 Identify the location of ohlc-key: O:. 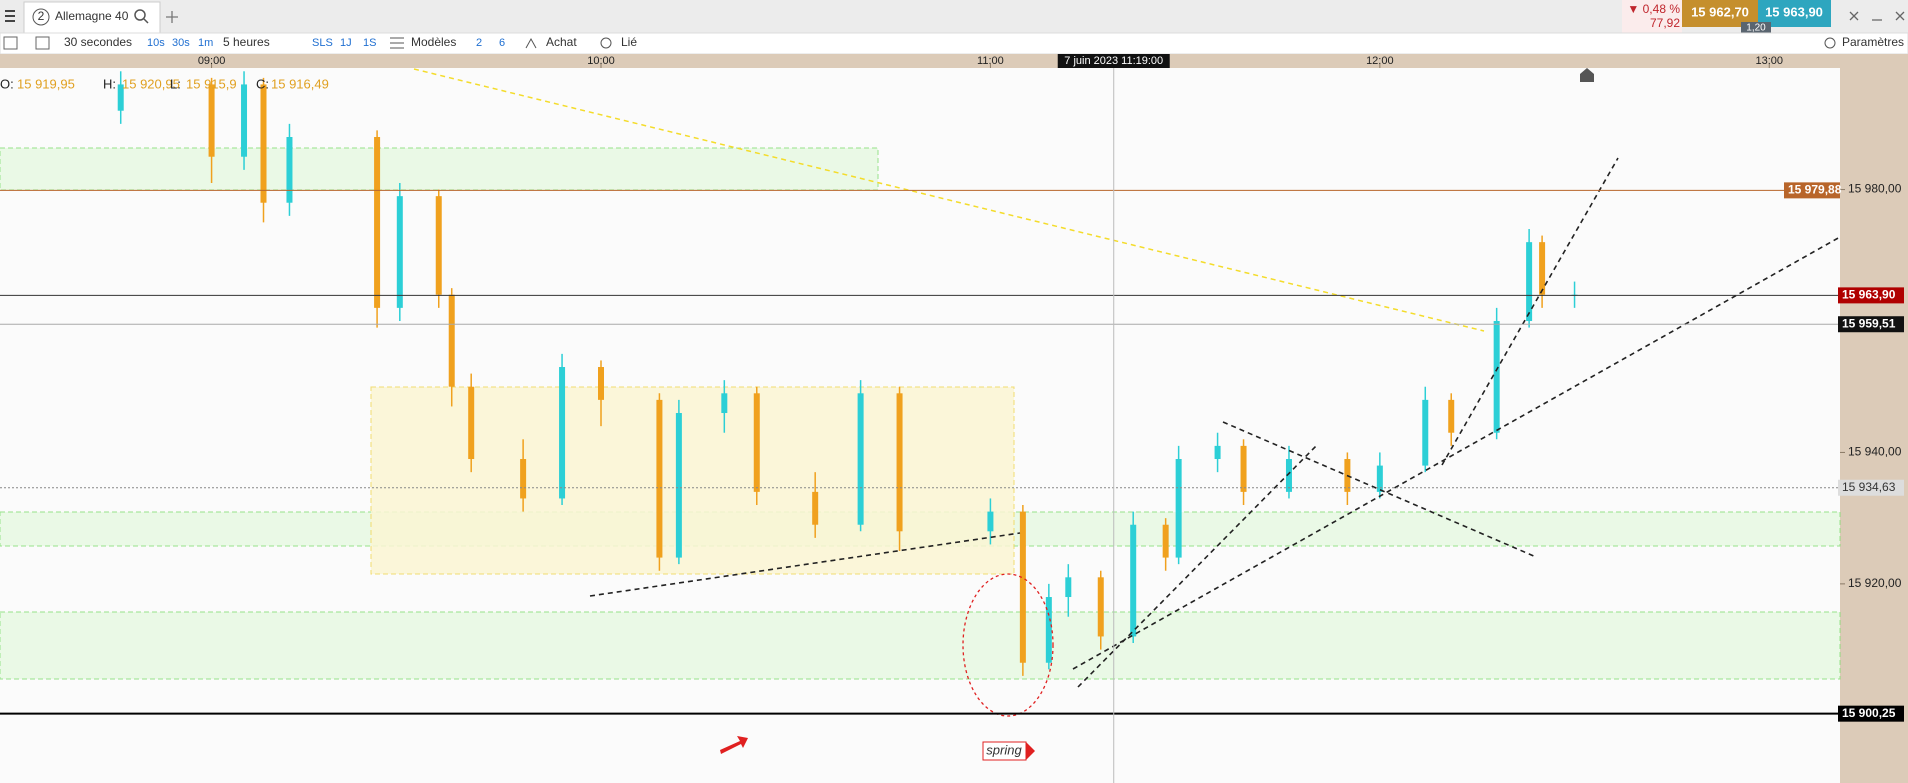
(7, 83).